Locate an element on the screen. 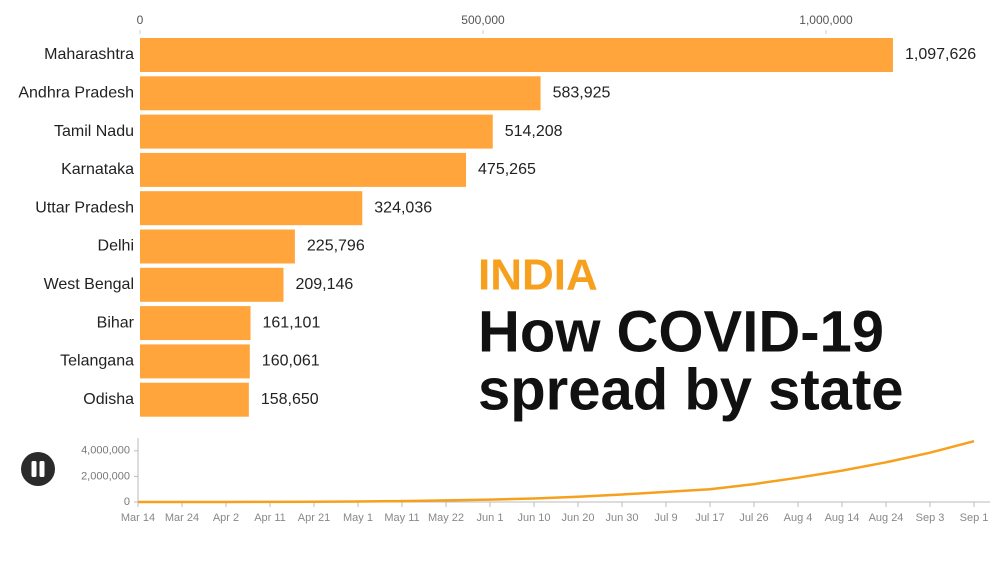 This screenshot has width=1000, height=562. y-tick-label: 0 is located at coordinates (127, 502).